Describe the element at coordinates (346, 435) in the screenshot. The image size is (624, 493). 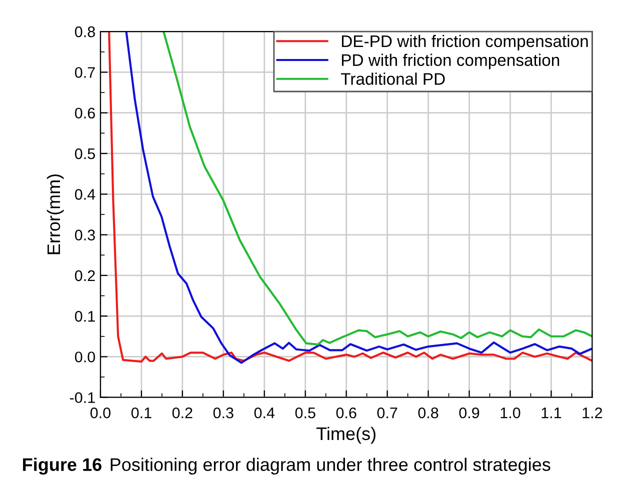
I see `x-axis-title: Time(s)` at that location.